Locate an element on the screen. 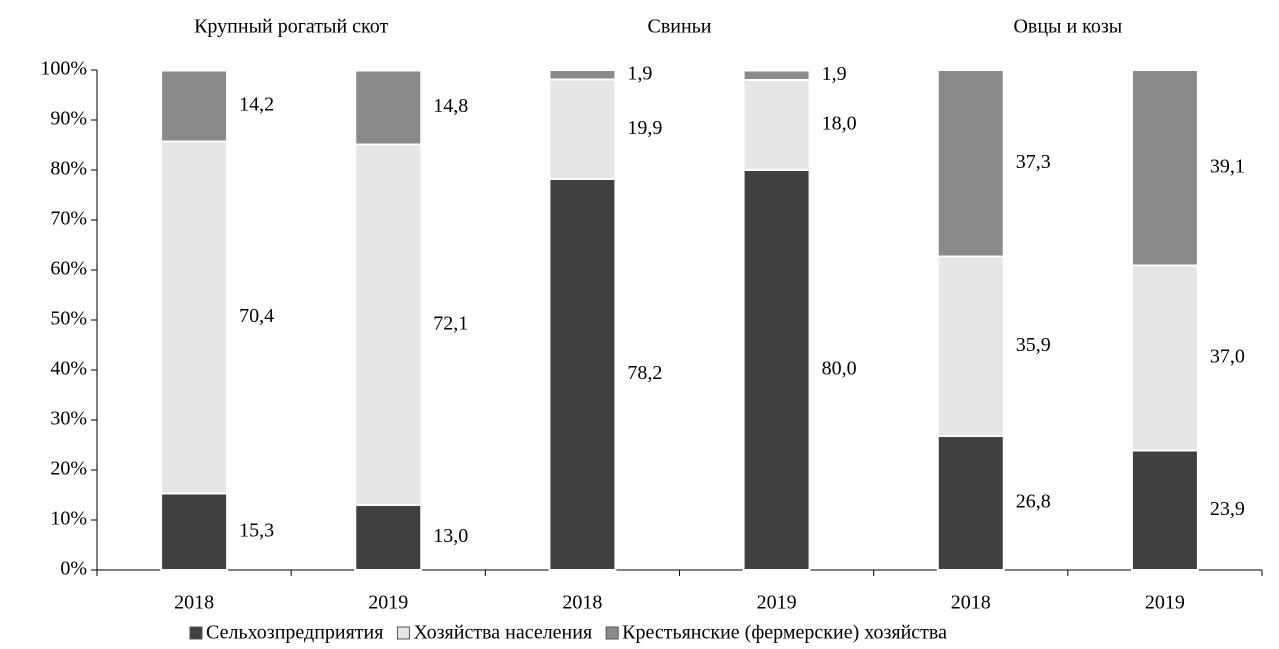 The width and height of the screenshot is (1279, 649). value-label: 13,0 is located at coordinates (450, 536).